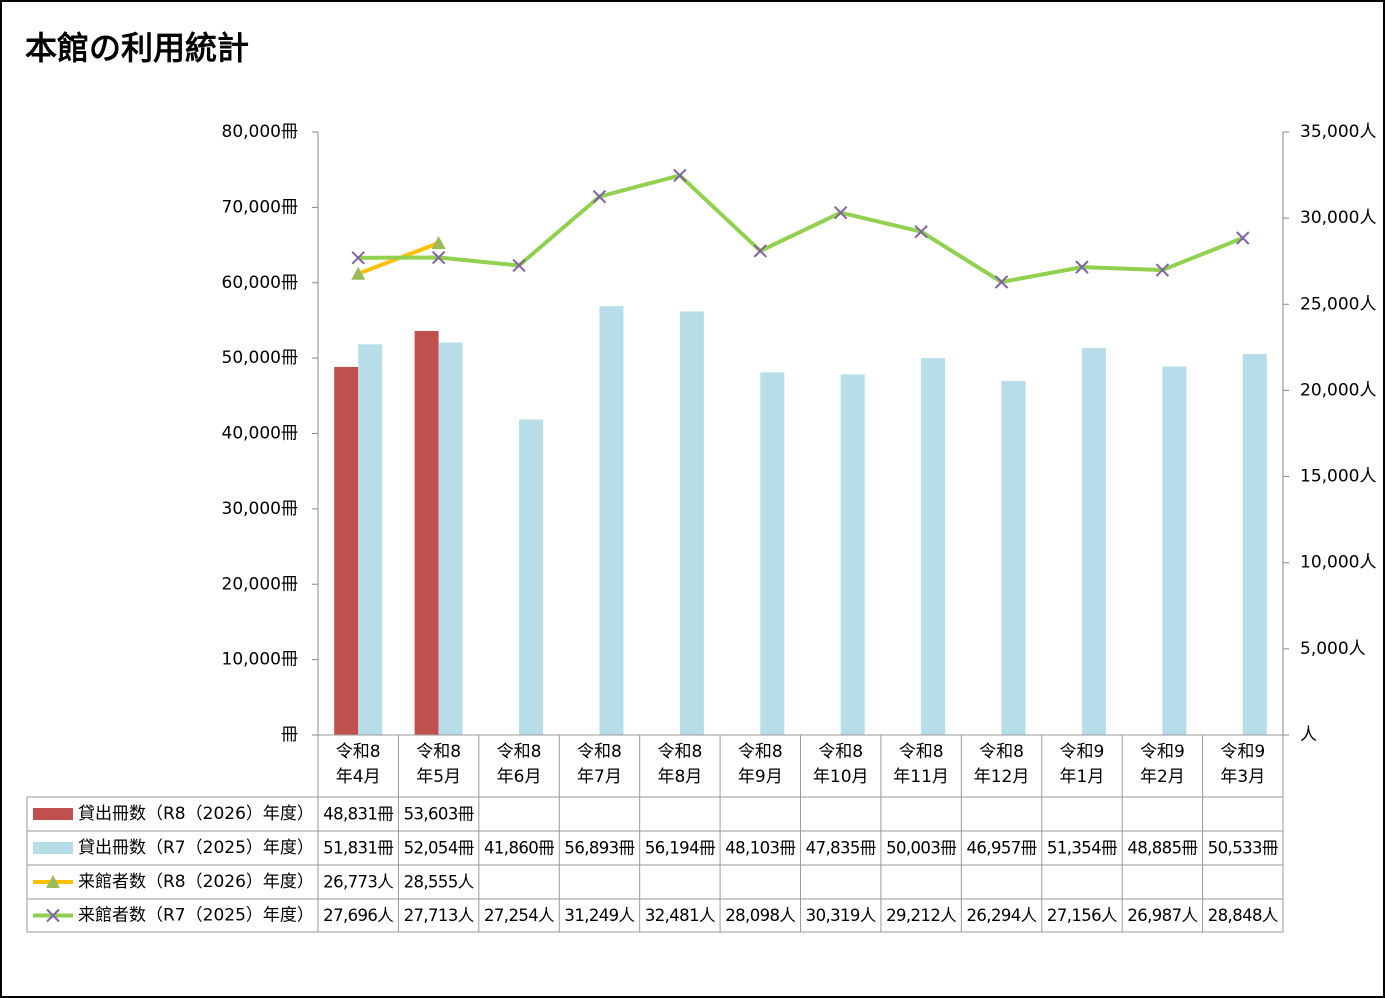 The width and height of the screenshot is (1385, 998). What do you see at coordinates (1243, 848) in the screenshot?
I see `table-value: 50,533冊` at bounding box center [1243, 848].